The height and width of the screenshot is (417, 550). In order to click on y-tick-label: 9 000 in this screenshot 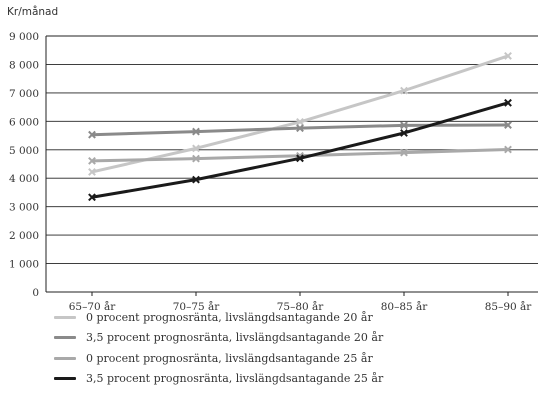, I will do `click(24, 37)`.